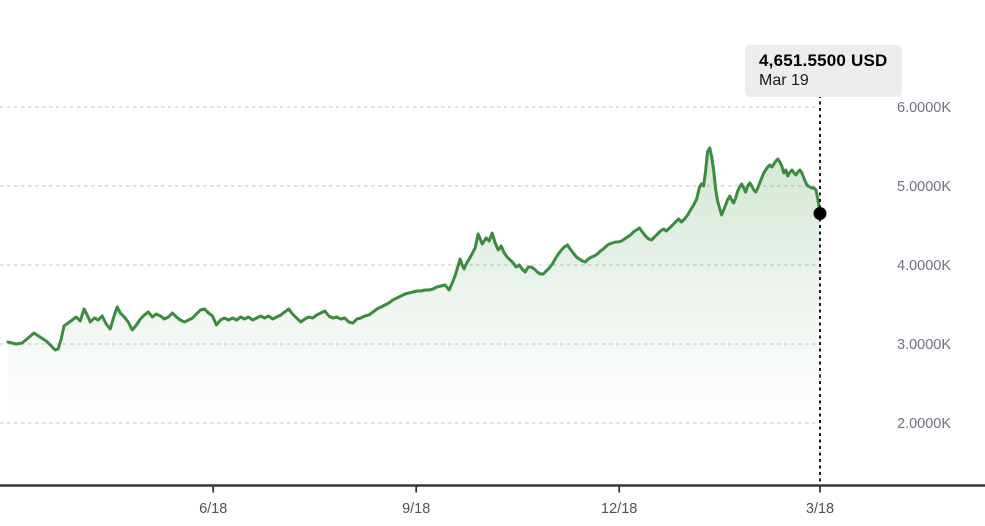 The width and height of the screenshot is (985, 526). I want to click on x-axis-label: 3/18, so click(820, 509).